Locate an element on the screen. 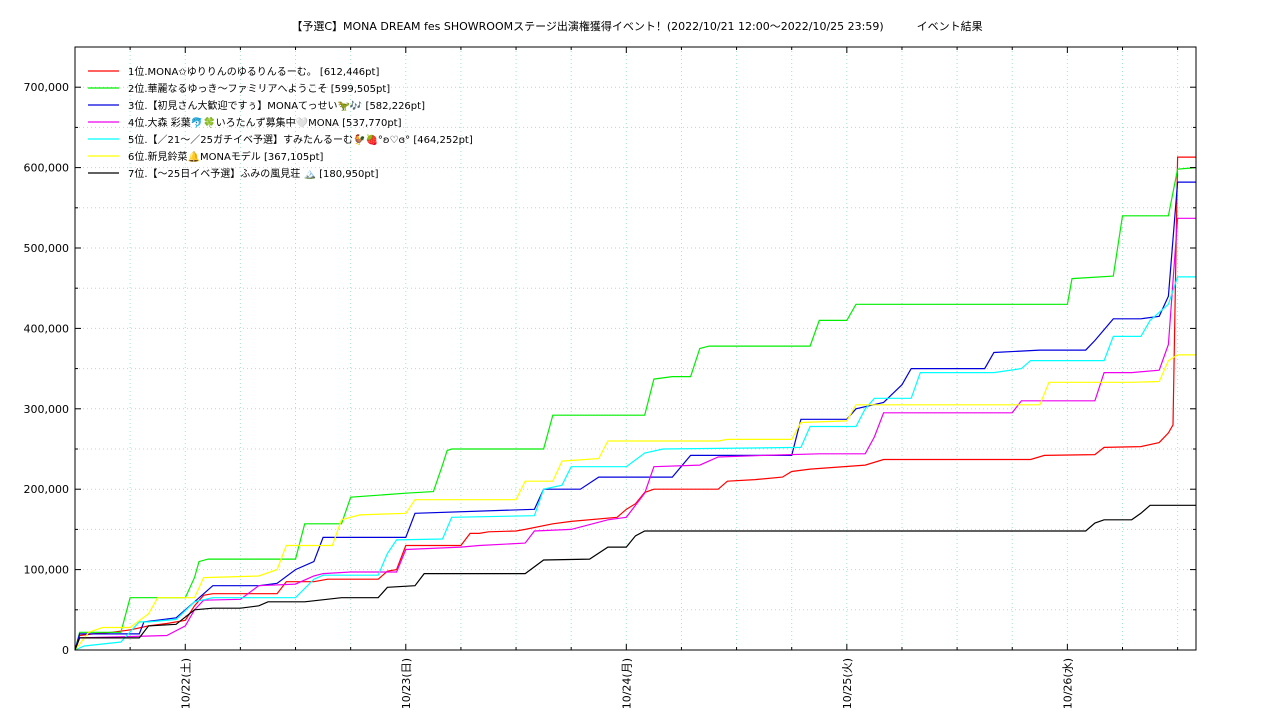 The width and height of the screenshot is (1280, 720). y-tick-label: 200,000 is located at coordinates (47, 489).